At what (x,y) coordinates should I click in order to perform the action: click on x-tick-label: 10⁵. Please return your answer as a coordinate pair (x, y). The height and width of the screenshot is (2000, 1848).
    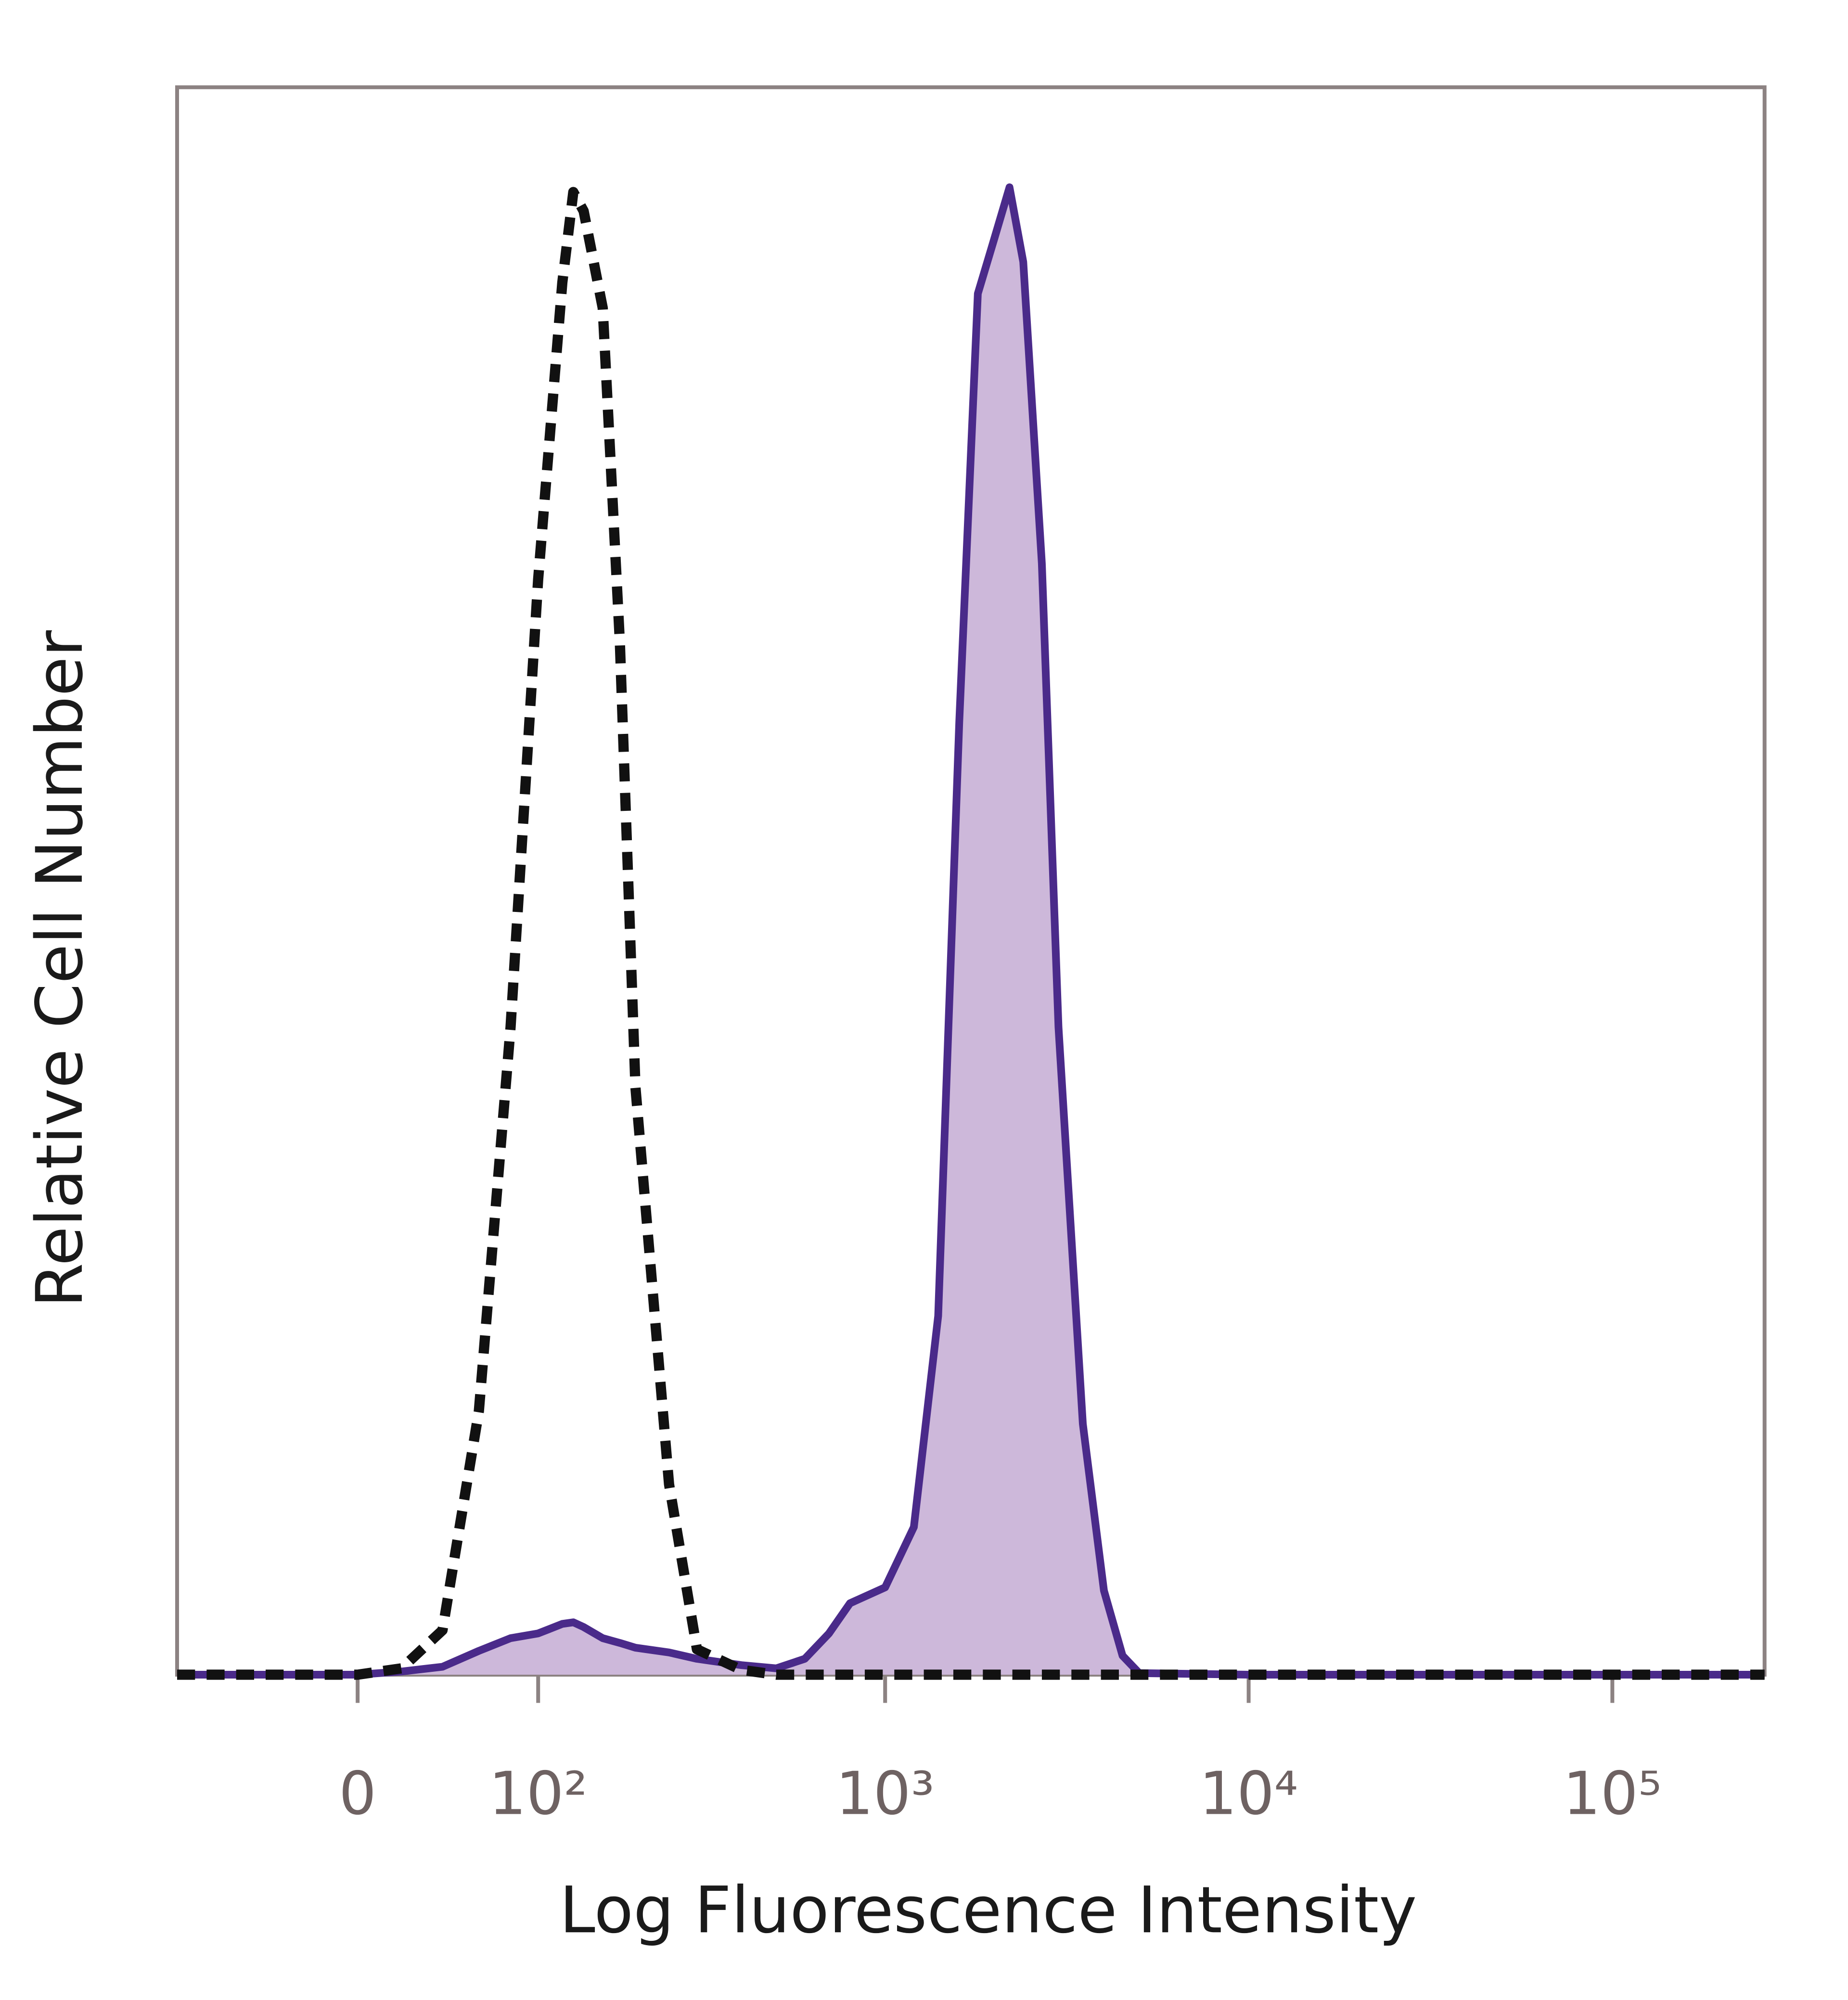
    Looking at the image, I should click on (1612, 1793).